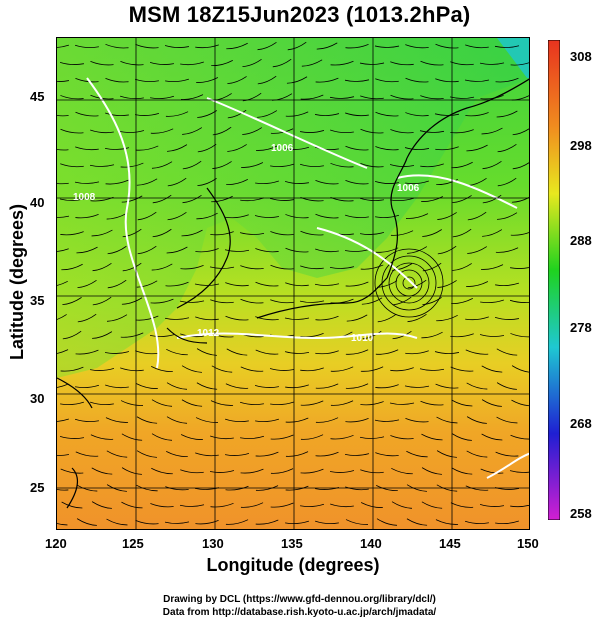 The width and height of the screenshot is (599, 625). I want to click on map-title: MSM 18Z15Jun2023 (1013.2hPa), so click(299, 14).